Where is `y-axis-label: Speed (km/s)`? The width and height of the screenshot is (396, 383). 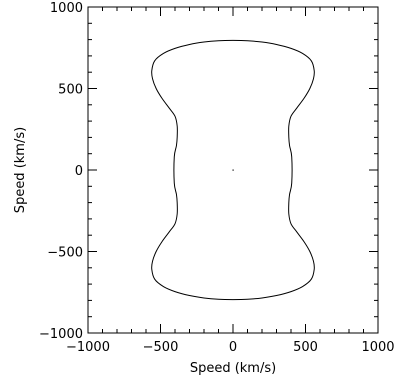
y-axis-label: Speed (km/s) is located at coordinates (20, 170).